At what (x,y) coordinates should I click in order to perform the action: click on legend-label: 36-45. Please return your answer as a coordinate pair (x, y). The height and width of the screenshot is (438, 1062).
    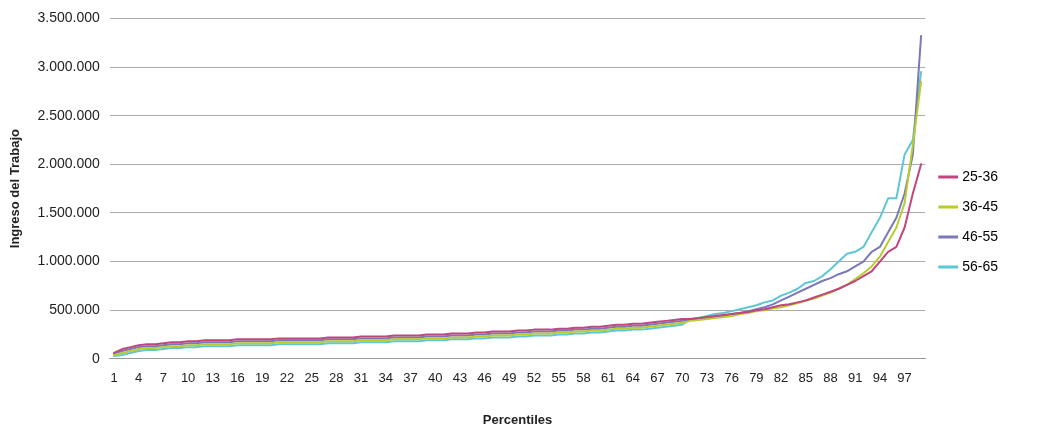
    Looking at the image, I should click on (980, 205).